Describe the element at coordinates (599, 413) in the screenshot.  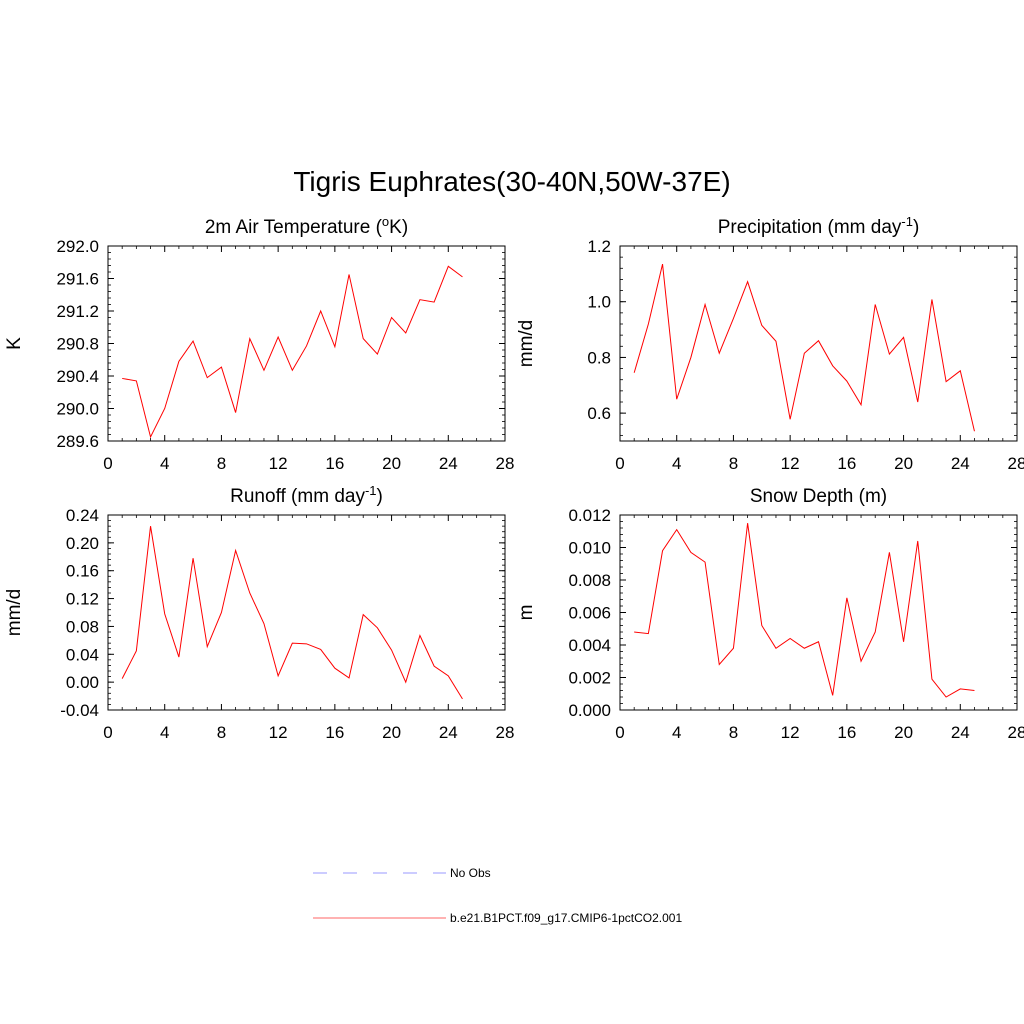
I see `y-tick-label: 0.6` at that location.